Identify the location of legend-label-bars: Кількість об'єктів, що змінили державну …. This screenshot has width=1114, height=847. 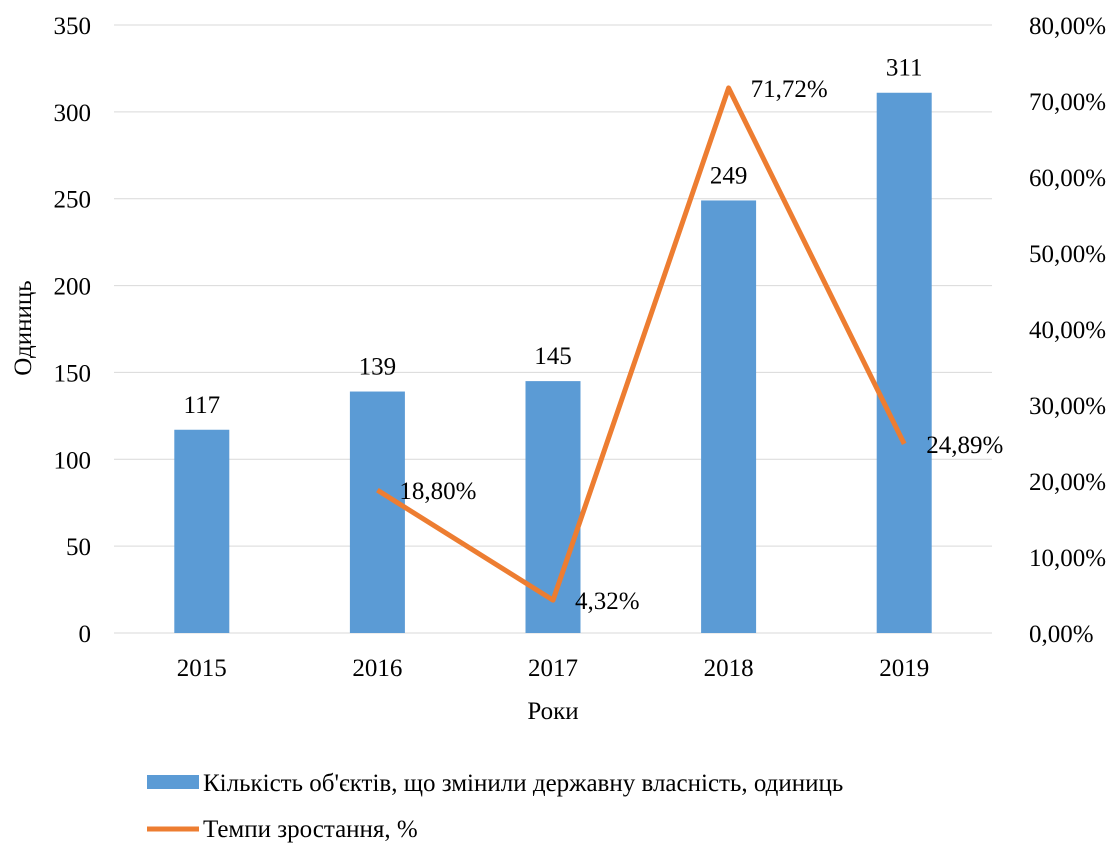
(523, 783).